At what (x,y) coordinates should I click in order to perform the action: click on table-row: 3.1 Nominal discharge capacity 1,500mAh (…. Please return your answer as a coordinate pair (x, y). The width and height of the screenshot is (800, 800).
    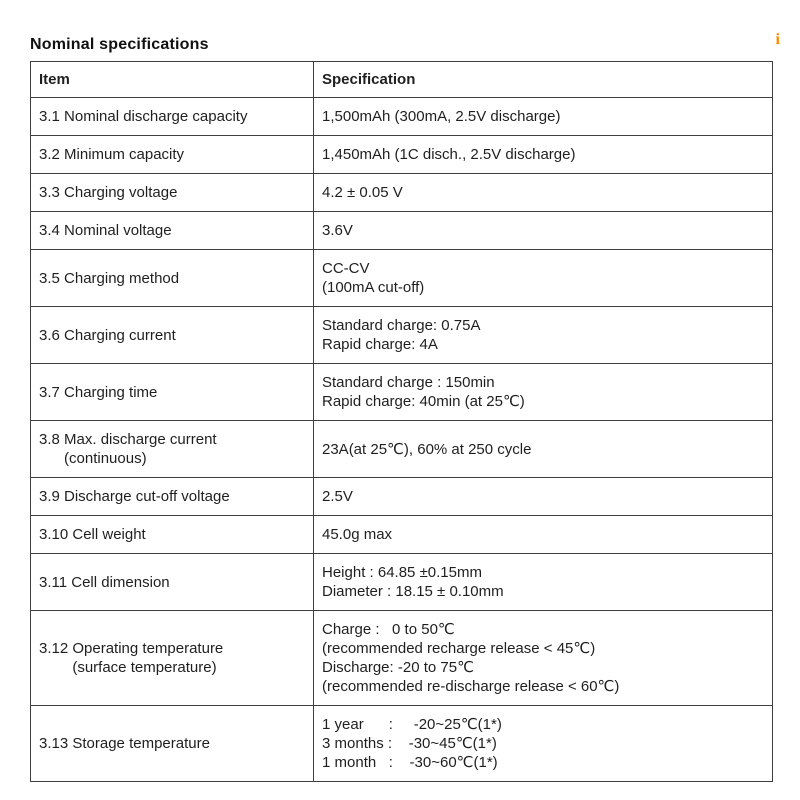
    Looking at the image, I should click on (401, 116).